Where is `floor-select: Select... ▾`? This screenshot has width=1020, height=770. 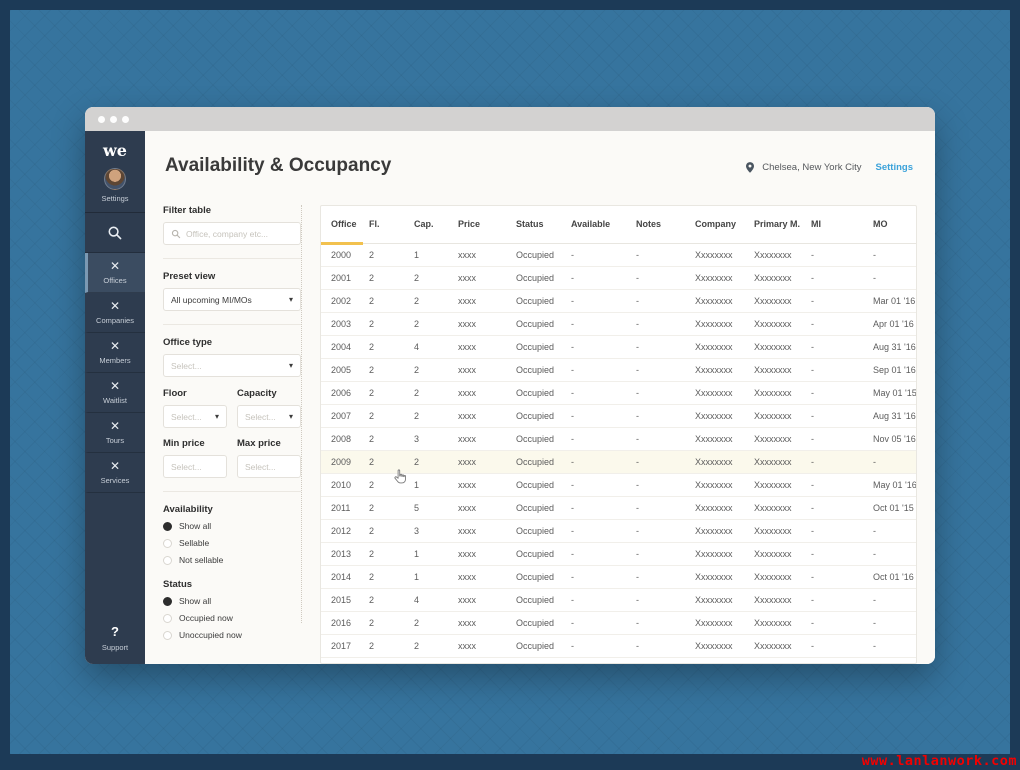 floor-select: Select... ▾ is located at coordinates (195, 416).